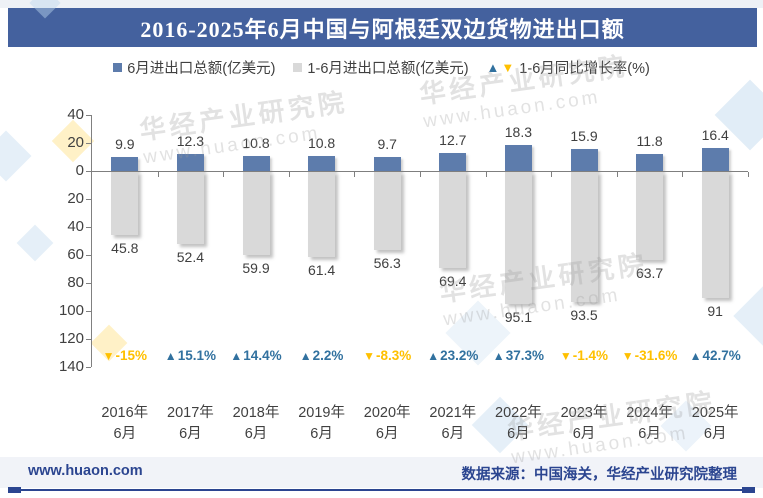 The width and height of the screenshot is (763, 498). Describe the element at coordinates (584, 314) in the screenshot. I see `bar-value-label-h1: 93.5` at that location.